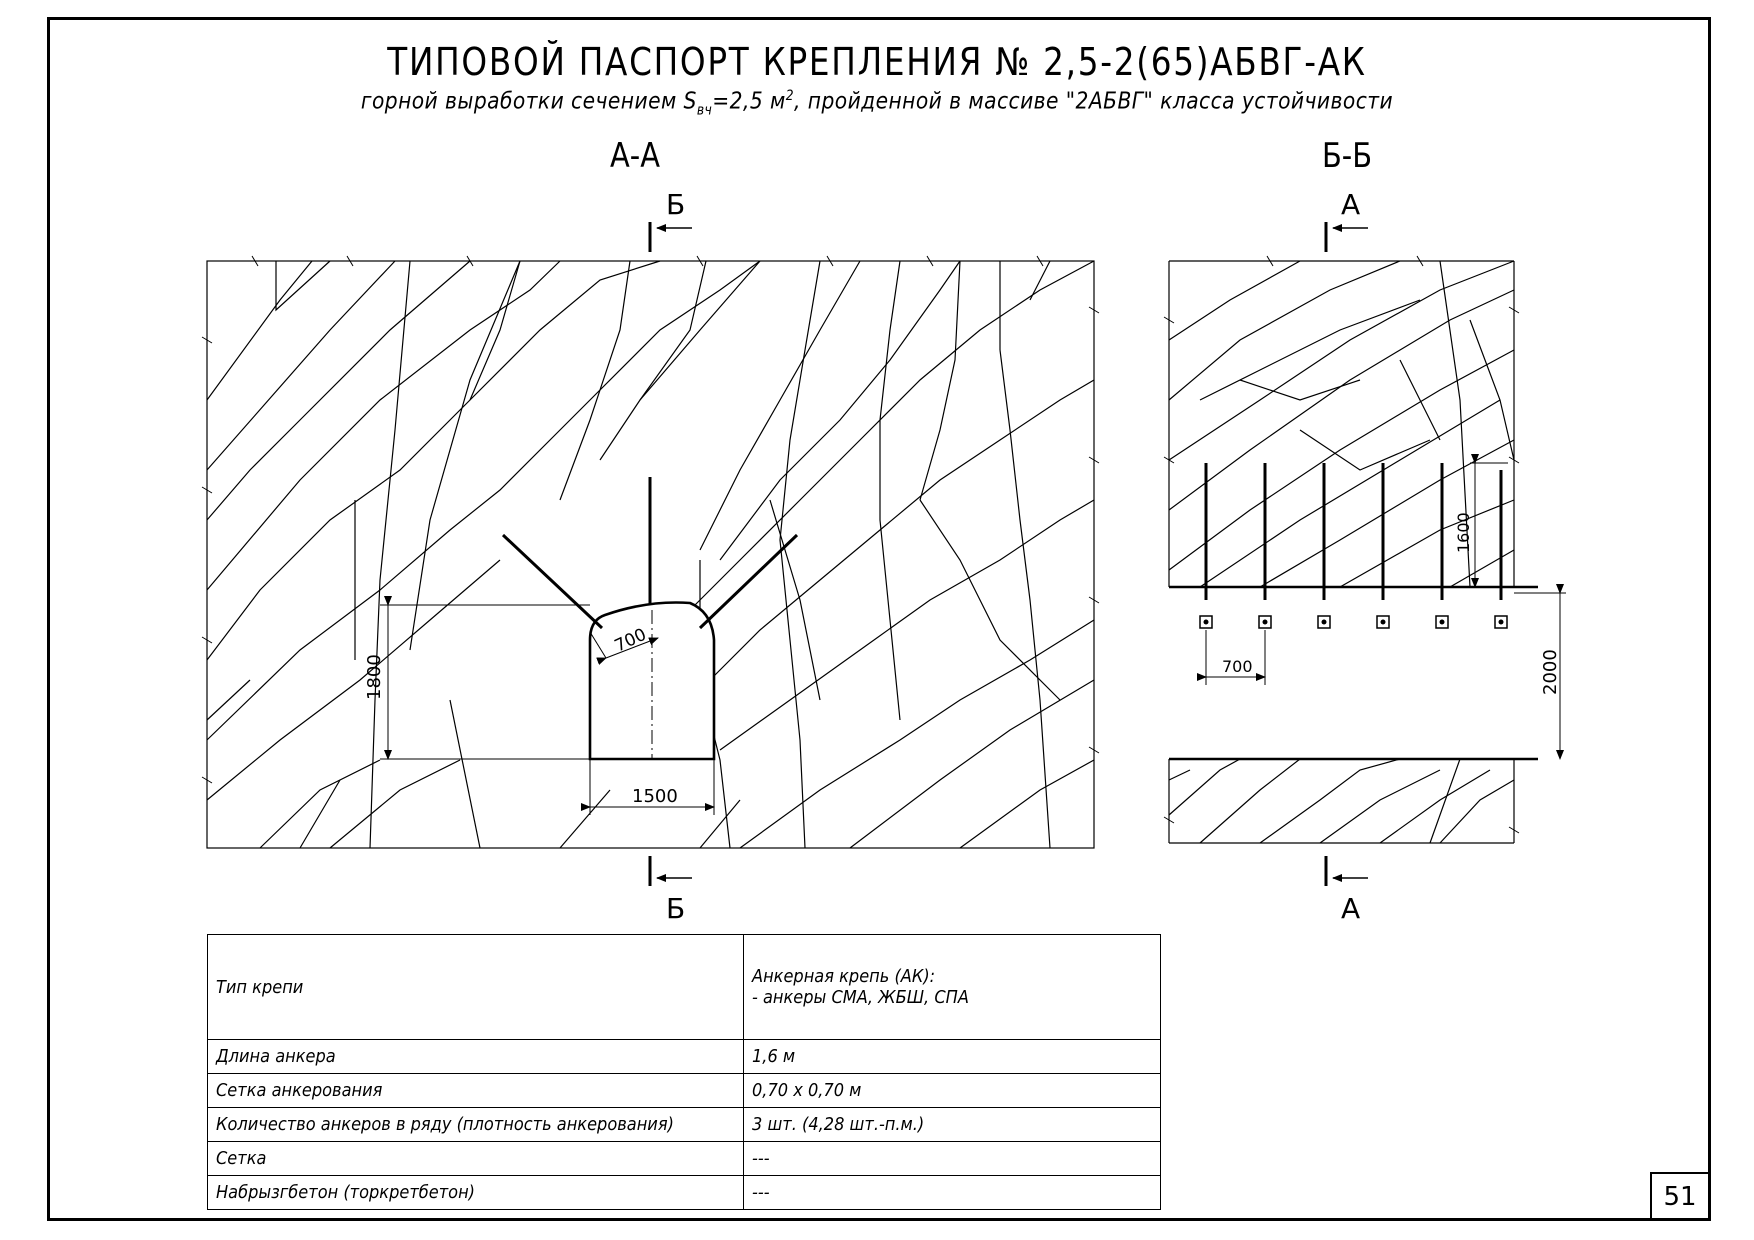 The width and height of the screenshot is (1754, 1240). What do you see at coordinates (655, 796) in the screenshot?
I see `dim-1500-label: 1500` at bounding box center [655, 796].